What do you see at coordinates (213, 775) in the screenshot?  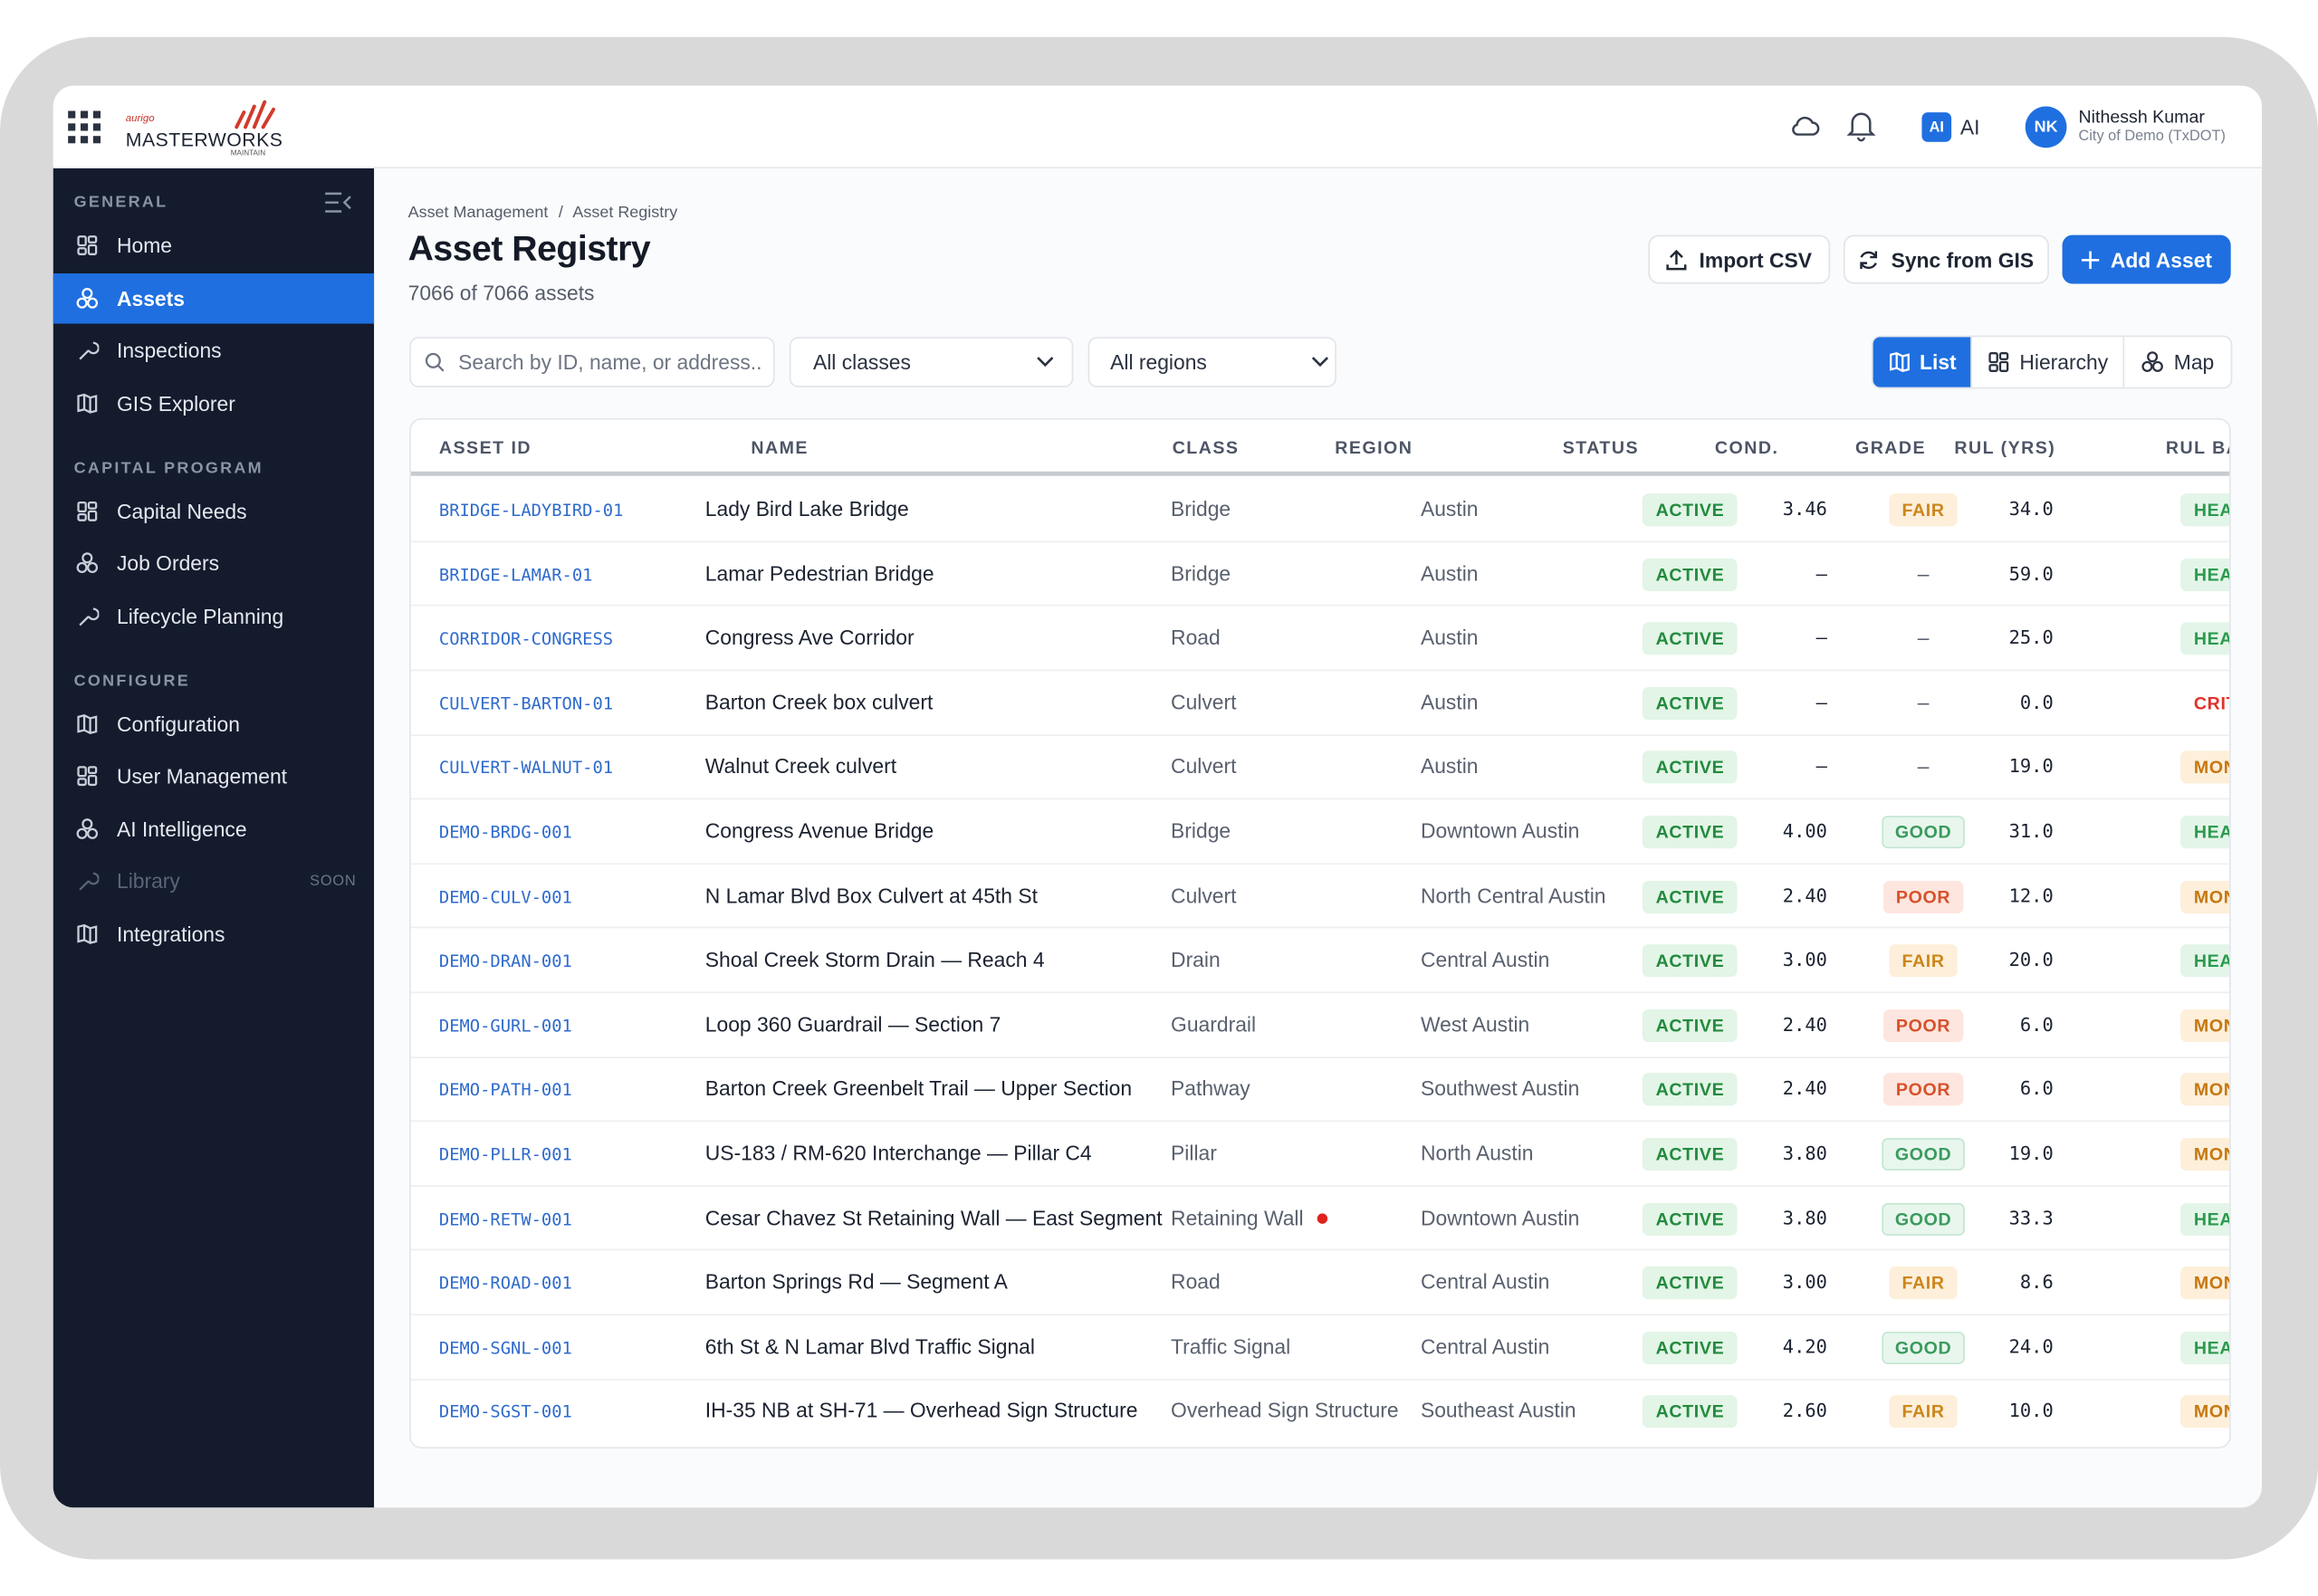 I see `nav-item: User Management` at bounding box center [213, 775].